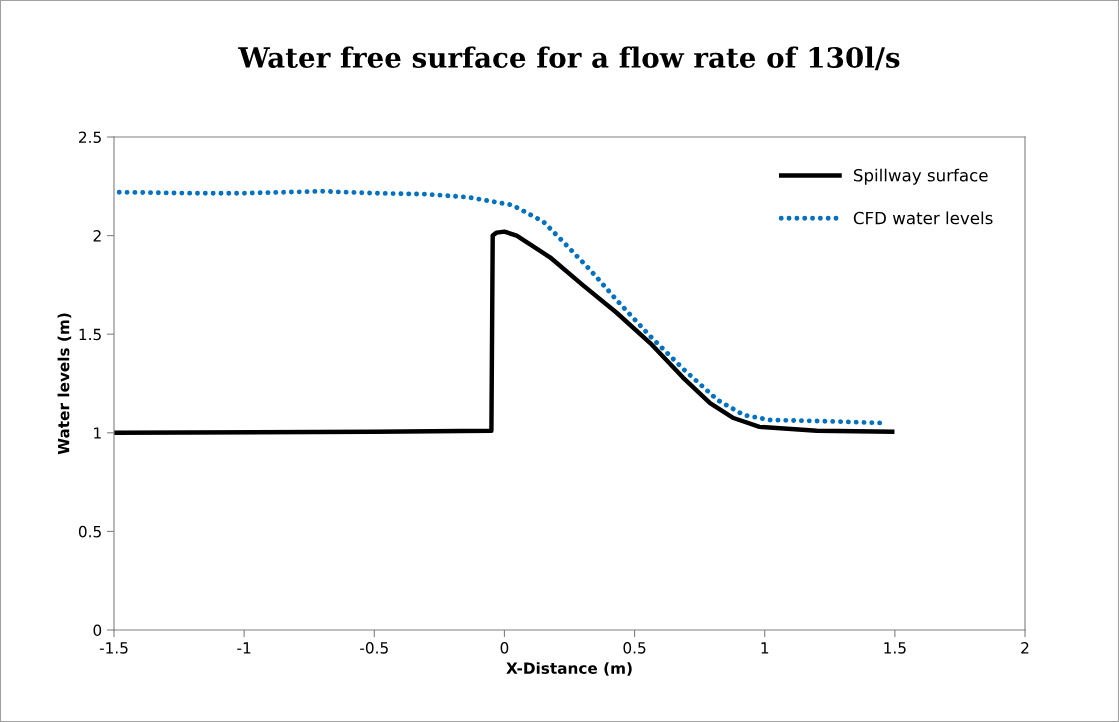  Describe the element at coordinates (244, 648) in the screenshot. I see `x-tick-label: -1` at that location.